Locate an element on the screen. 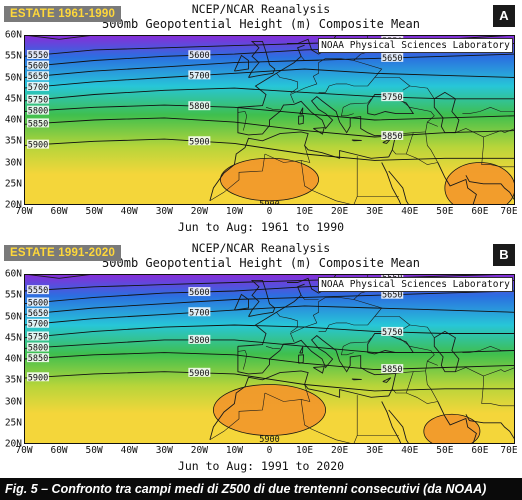 Image resolution: width=522 pixels, height=500 pixels. lat-tick-label: 50N is located at coordinates (13, 77).